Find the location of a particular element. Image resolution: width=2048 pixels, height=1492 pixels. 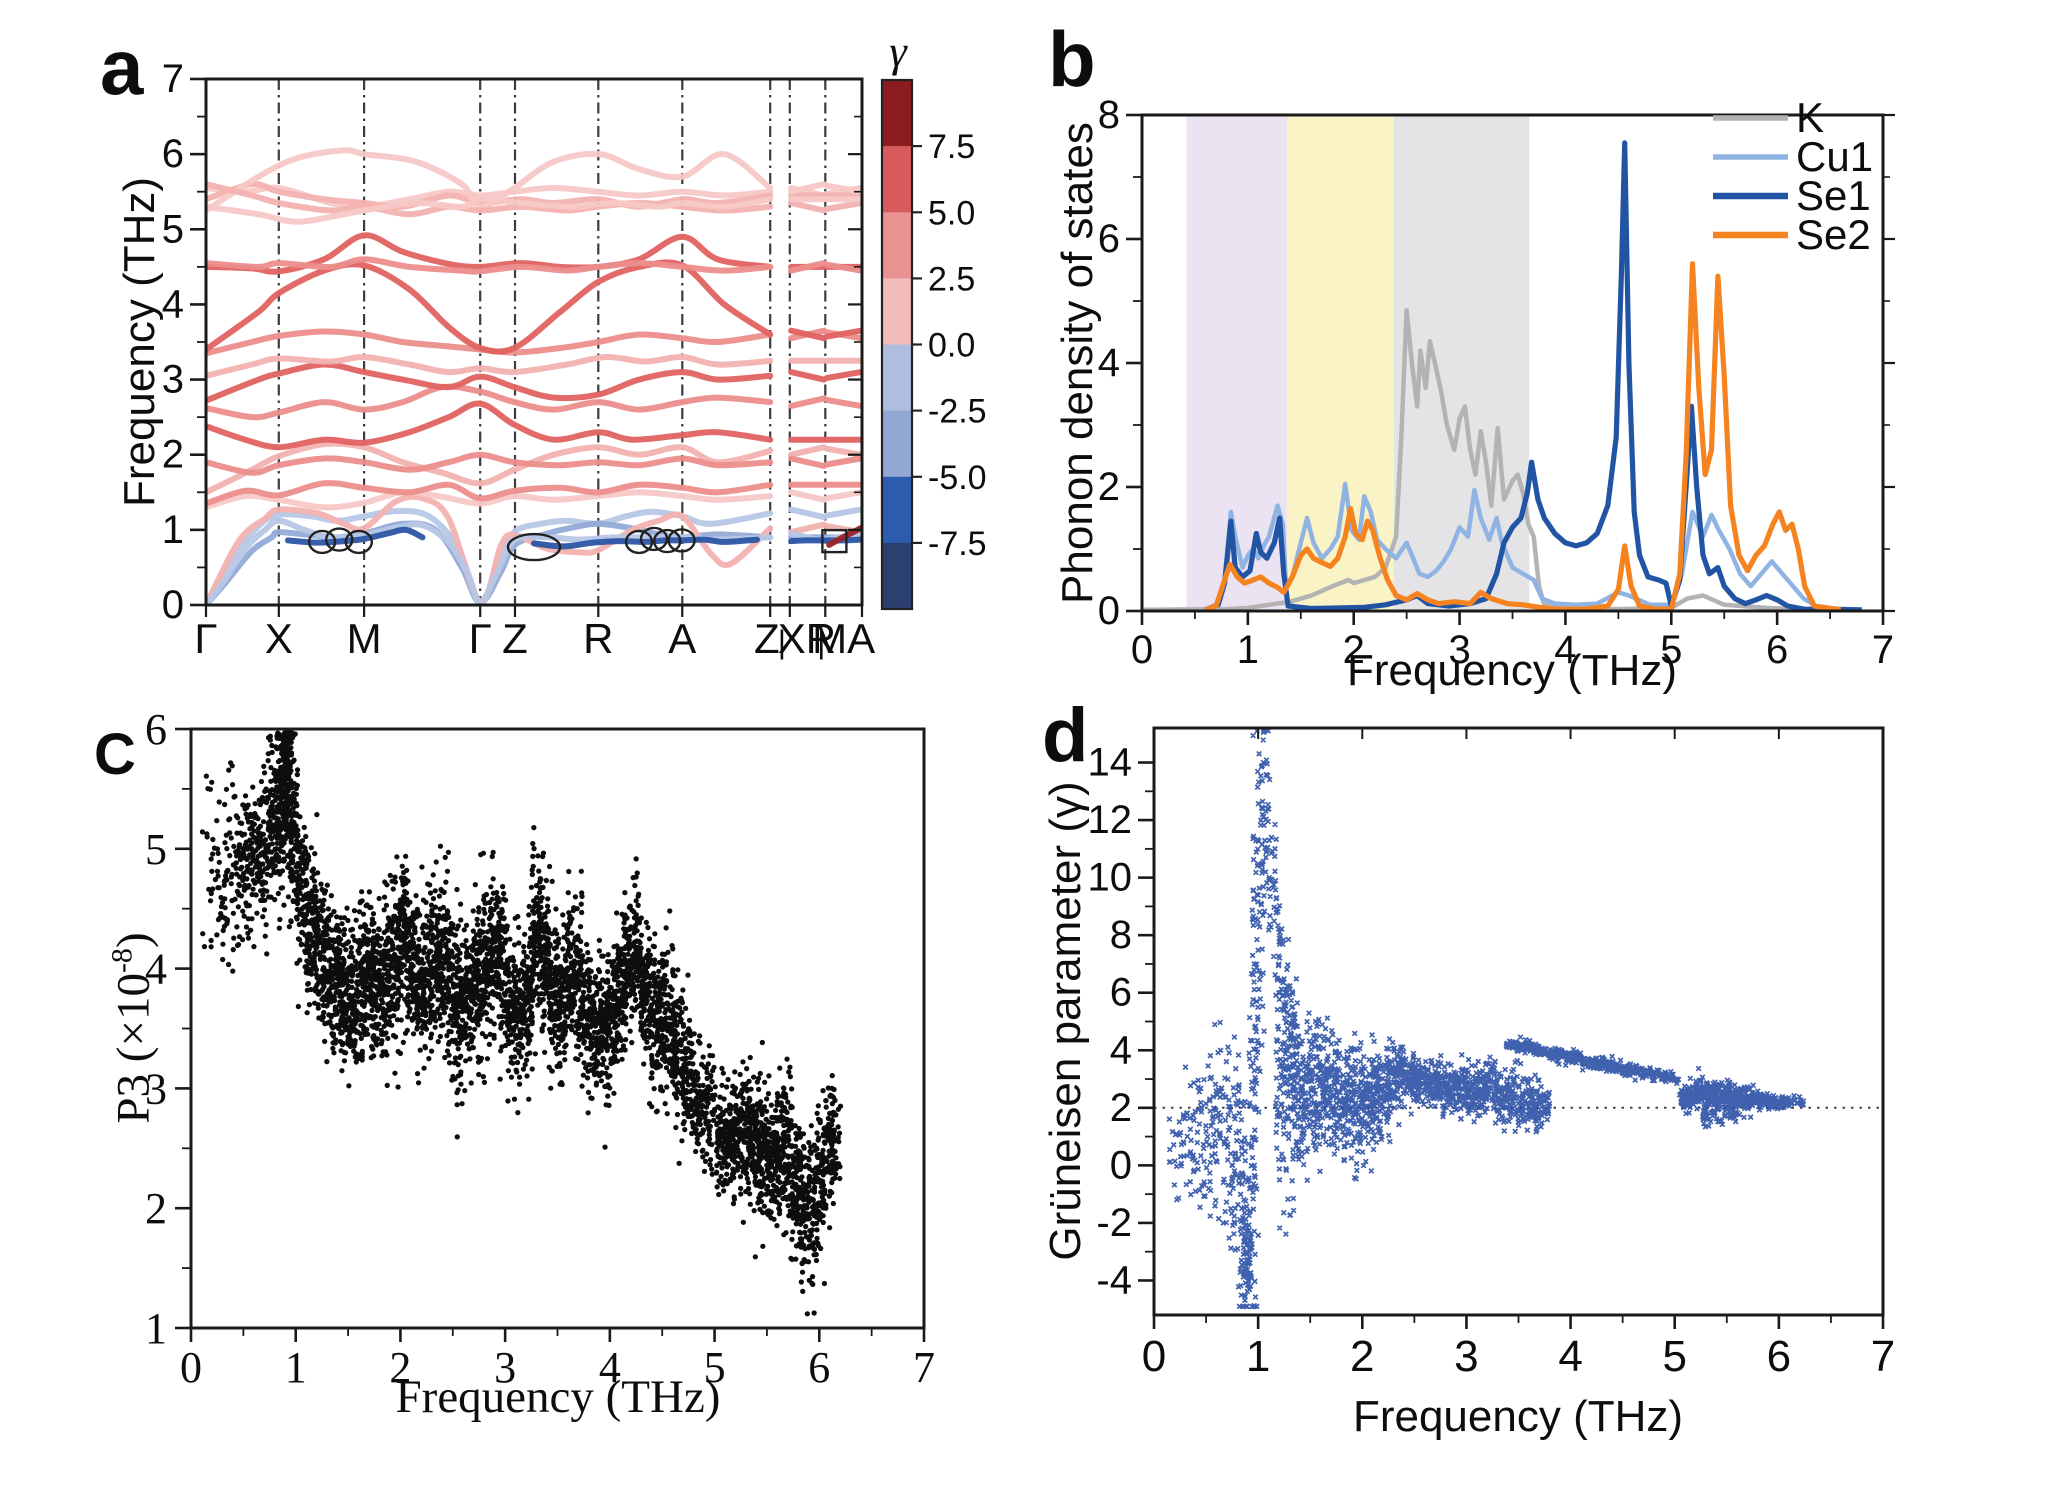

legend-label-Se1: Se1 is located at coordinates (1833, 195).